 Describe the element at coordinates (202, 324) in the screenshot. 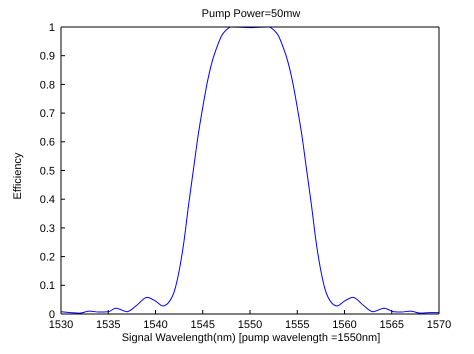

I see `x-tick-label: 1545` at that location.